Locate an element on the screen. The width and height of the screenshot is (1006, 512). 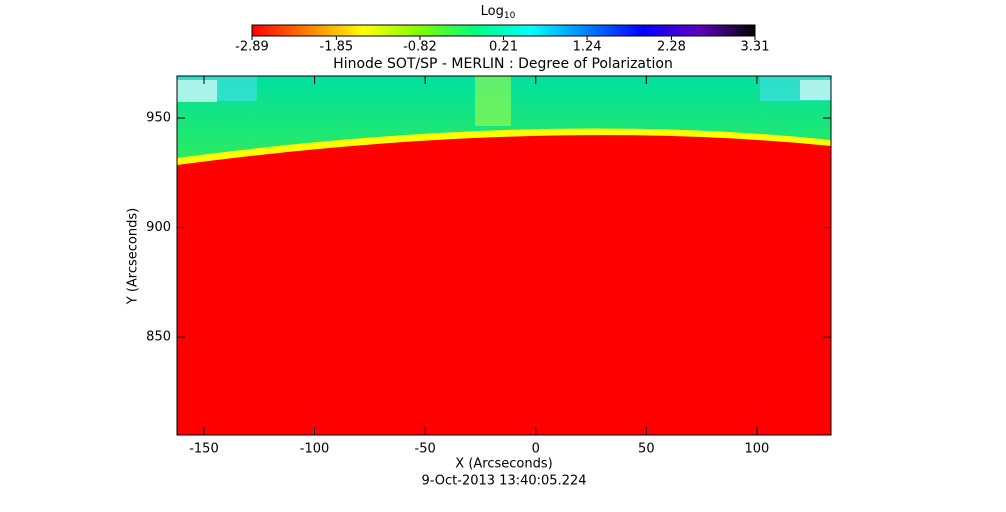
x-tick-label: 50 is located at coordinates (646, 449).